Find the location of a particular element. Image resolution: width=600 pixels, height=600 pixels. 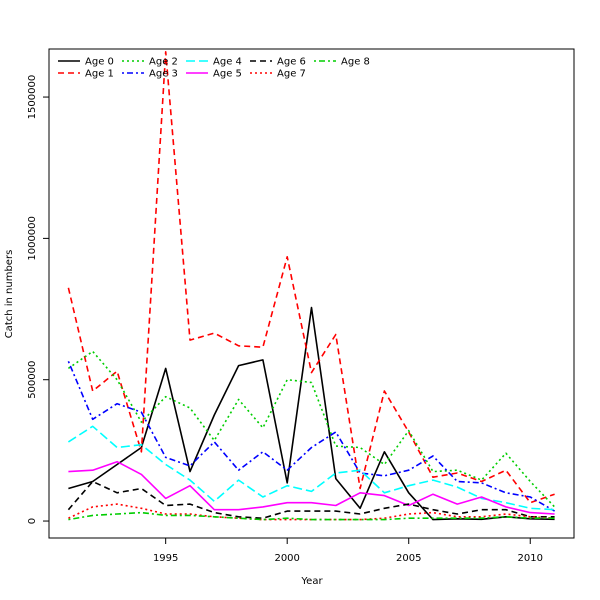

y-tick-label: 0 is located at coordinates (32, 521).